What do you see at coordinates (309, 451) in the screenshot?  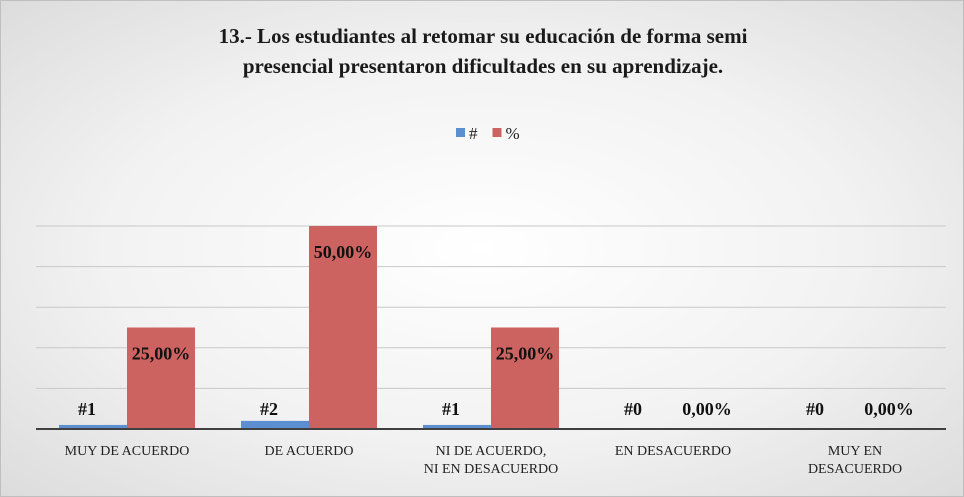 I see `x-tick-label: DE ACUERDO` at bounding box center [309, 451].